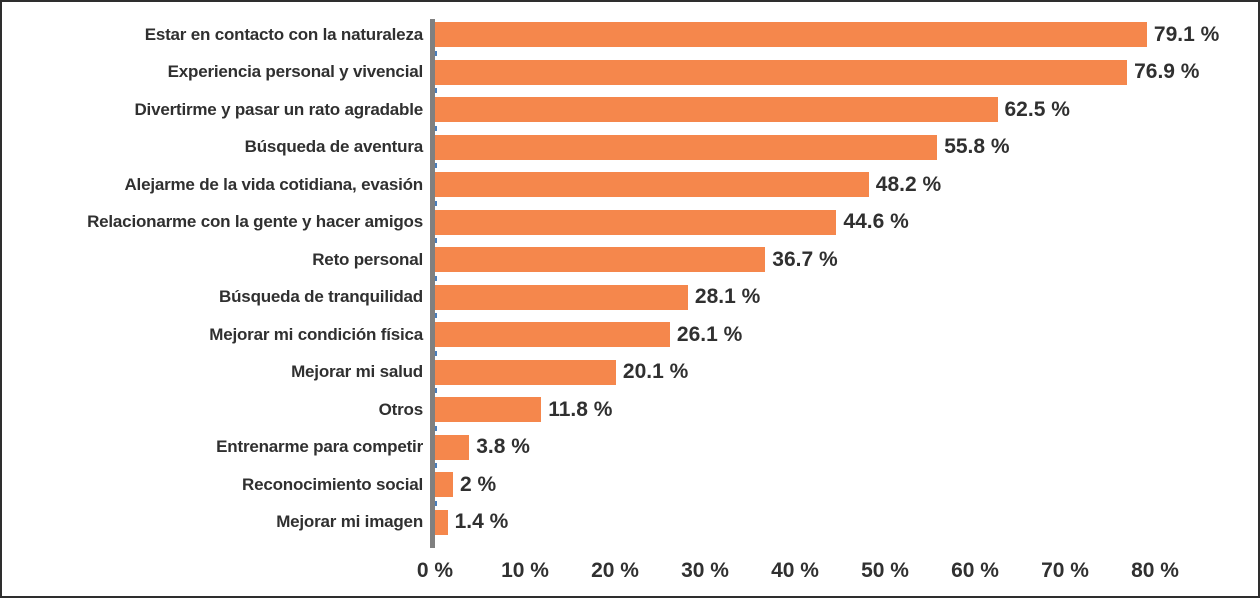 The width and height of the screenshot is (1260, 598). I want to click on x-tick-label: 50 %, so click(885, 570).